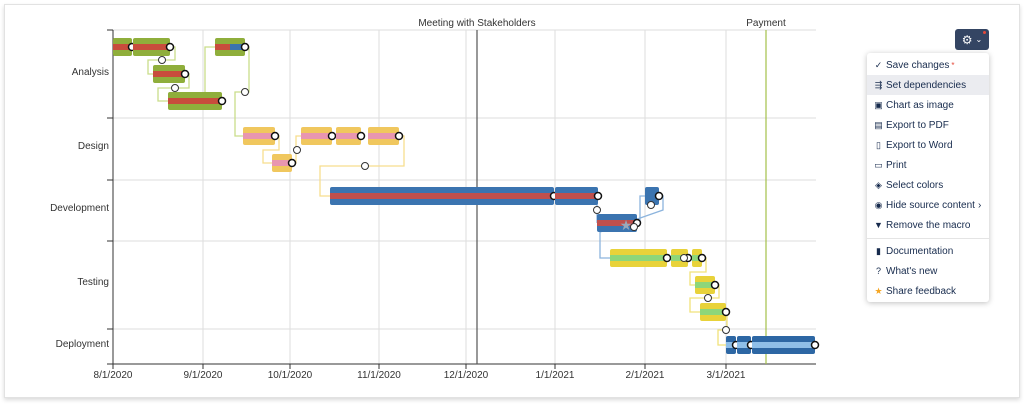 The width and height of the screenshot is (1024, 406). Describe the element at coordinates (928, 145) in the screenshot. I see `menu-item-export-to-word: ▯ Export to Word` at that location.